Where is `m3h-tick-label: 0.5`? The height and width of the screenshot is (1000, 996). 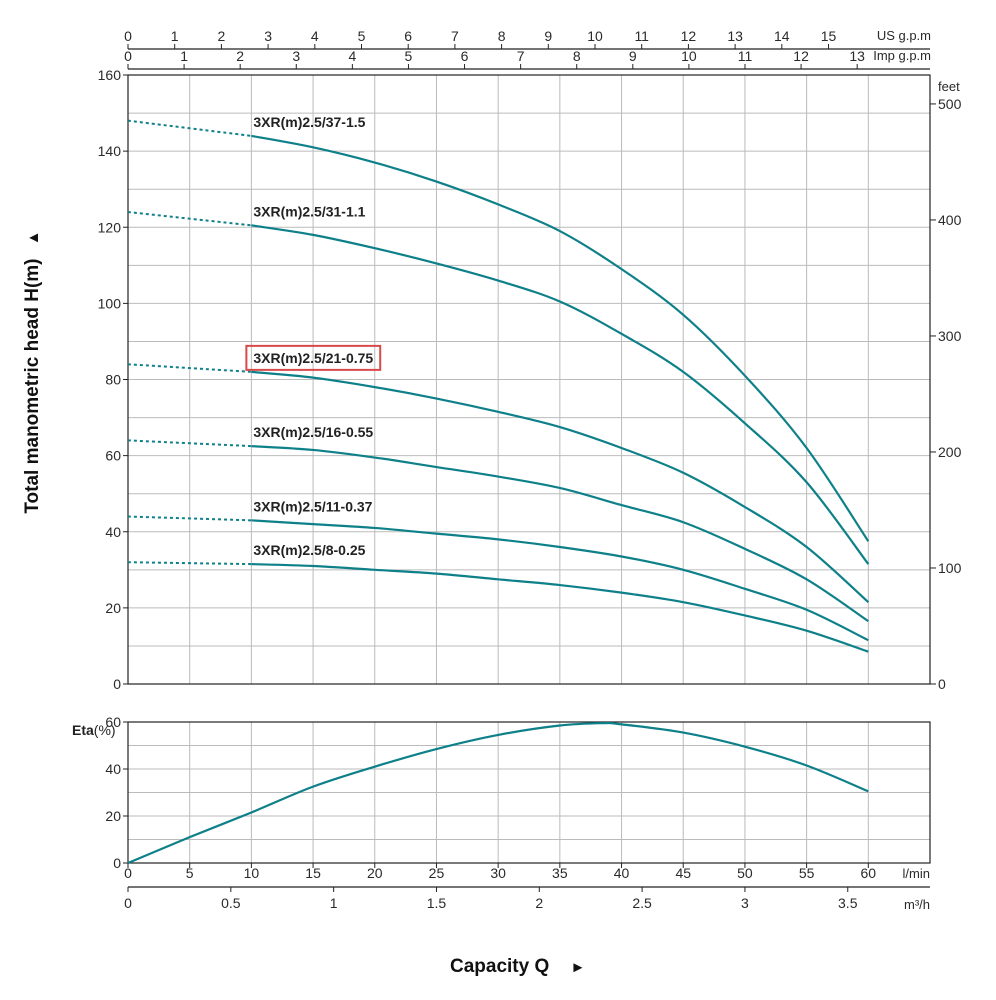
m3h-tick-label: 0.5 is located at coordinates (231, 903).